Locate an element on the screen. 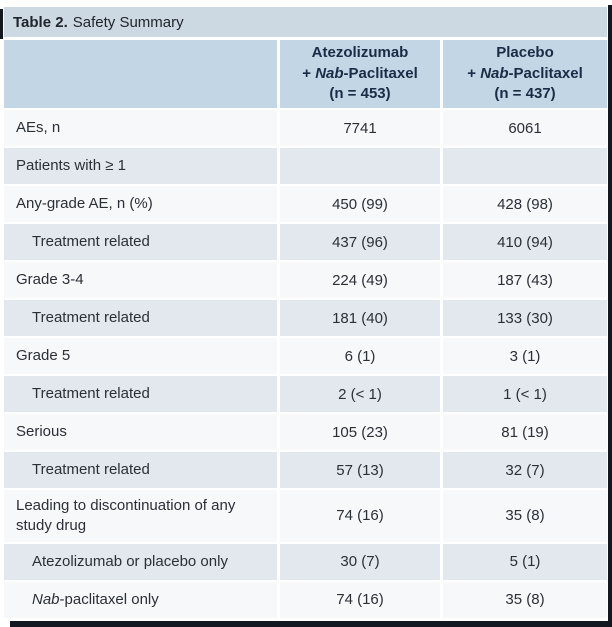  table-row: AEs, n 7741 6061 is located at coordinates (305, 129).